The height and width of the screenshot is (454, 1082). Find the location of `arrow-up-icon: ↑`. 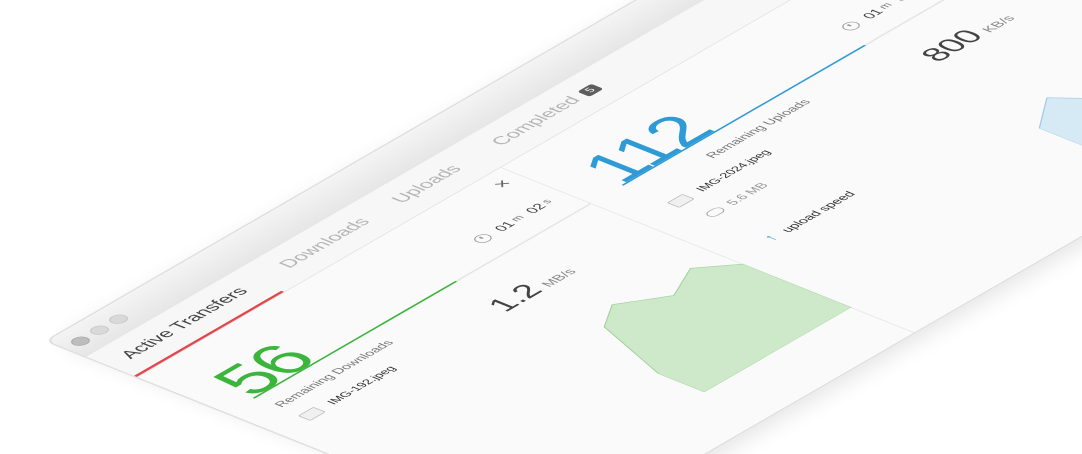

arrow-up-icon: ↑ is located at coordinates (771, 237).